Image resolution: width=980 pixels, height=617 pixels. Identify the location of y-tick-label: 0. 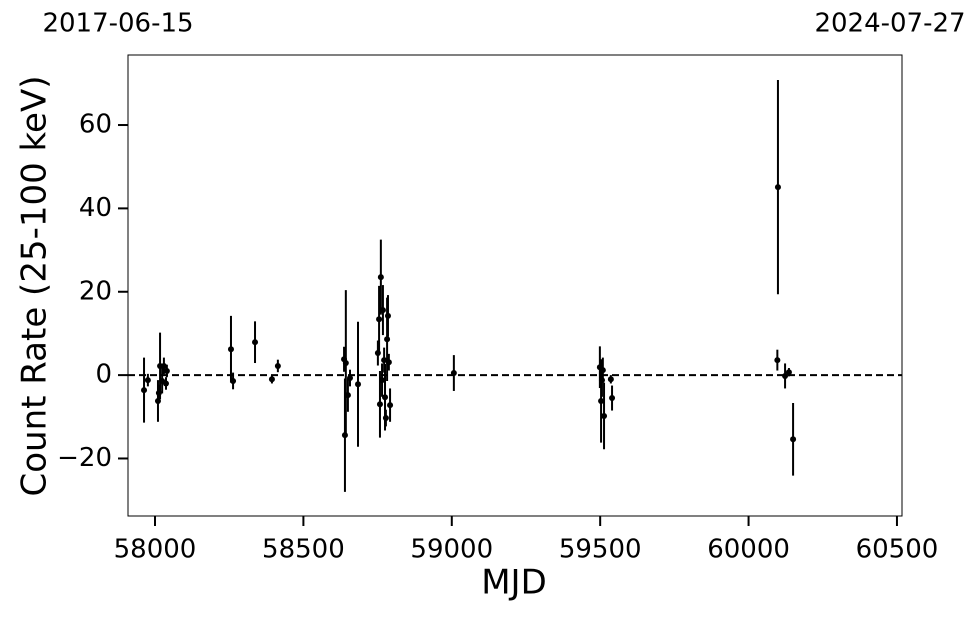
(103, 375).